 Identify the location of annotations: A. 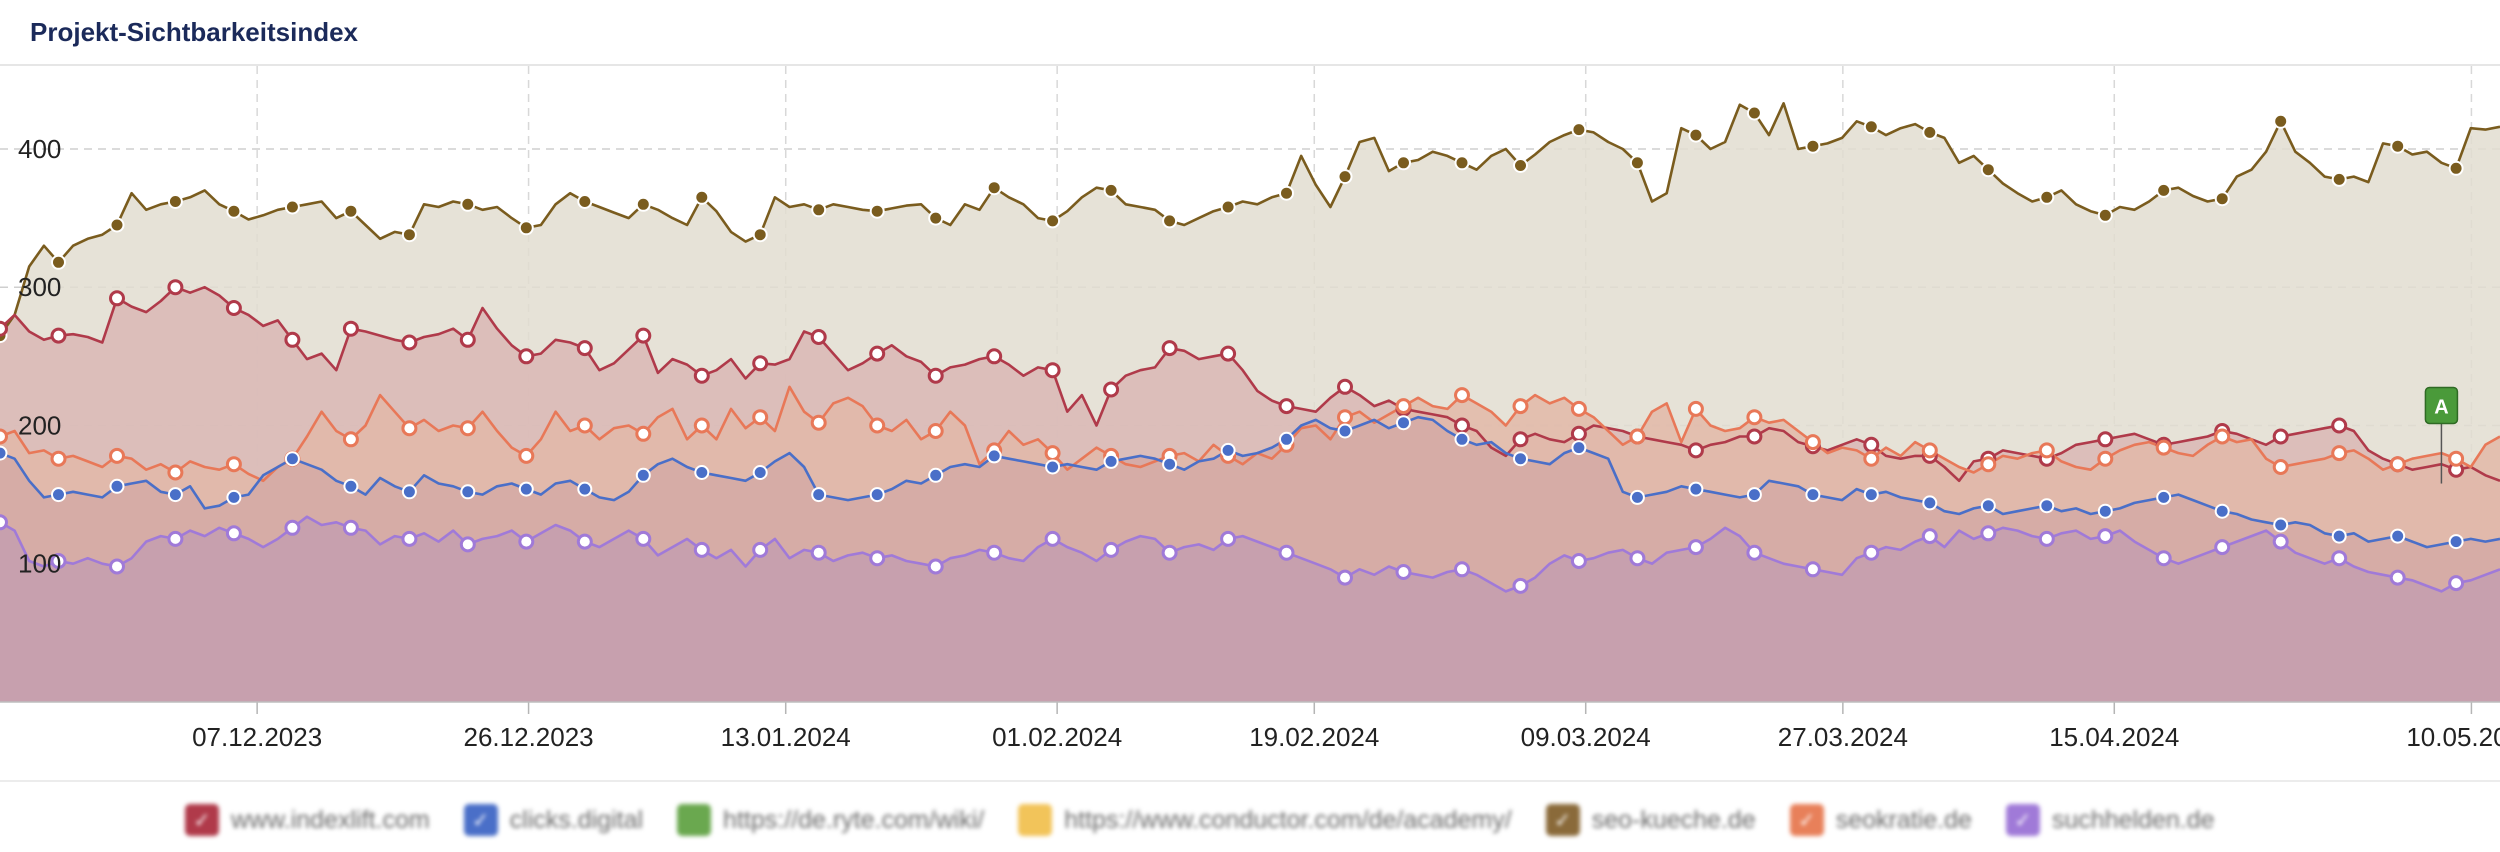
(2441, 435).